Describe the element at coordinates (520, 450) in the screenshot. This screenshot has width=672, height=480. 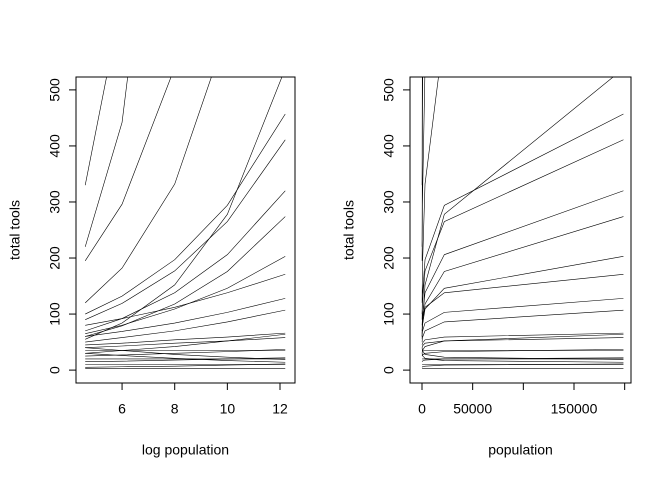
I see `x-axis-label: population` at that location.